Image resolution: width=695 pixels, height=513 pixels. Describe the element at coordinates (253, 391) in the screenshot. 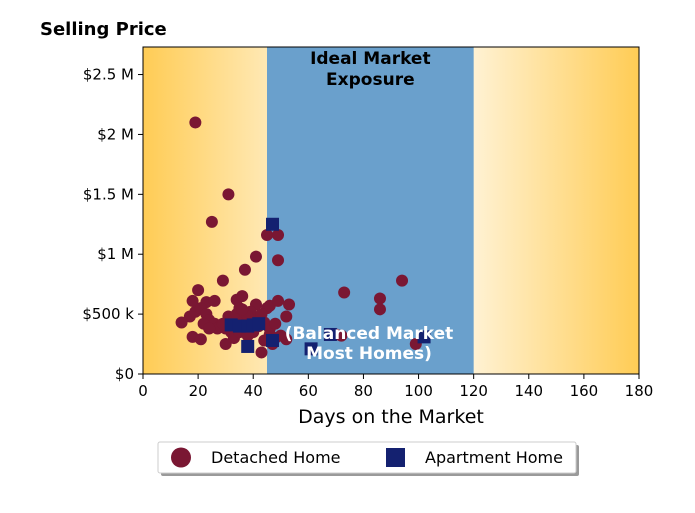

I see `x-tick-label-2: 40` at that location.